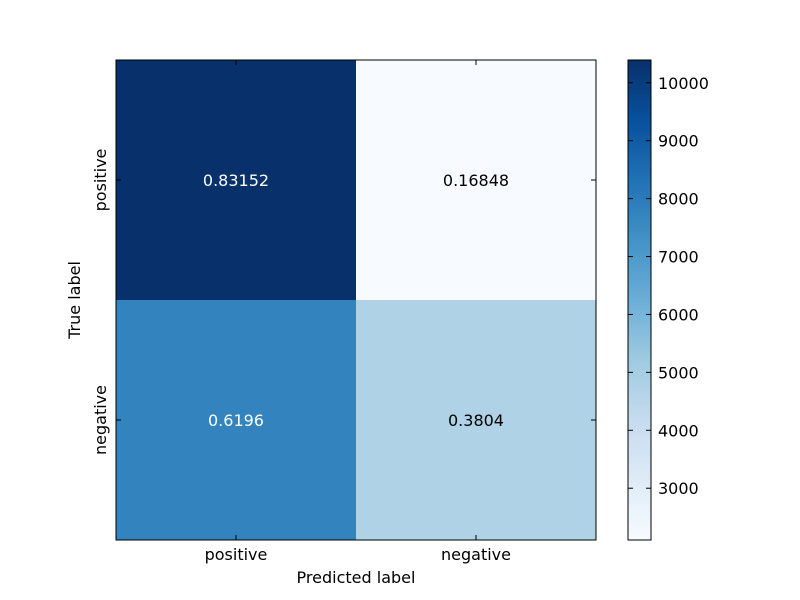  Describe the element at coordinates (683, 83) in the screenshot. I see `colorbar-tick-label: 10000` at that location.